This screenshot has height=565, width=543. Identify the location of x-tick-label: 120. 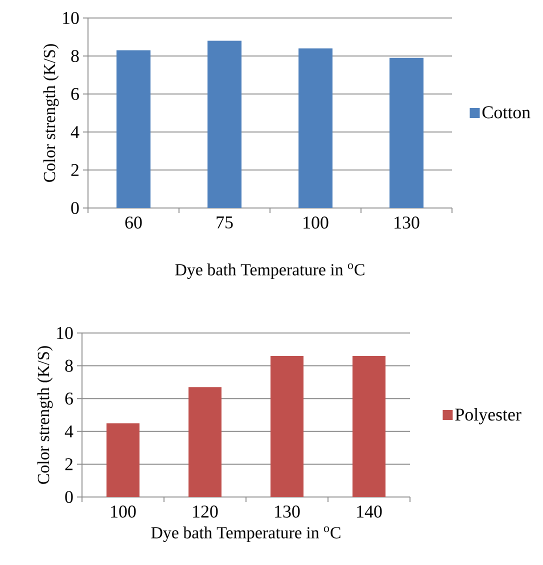
(205, 512).